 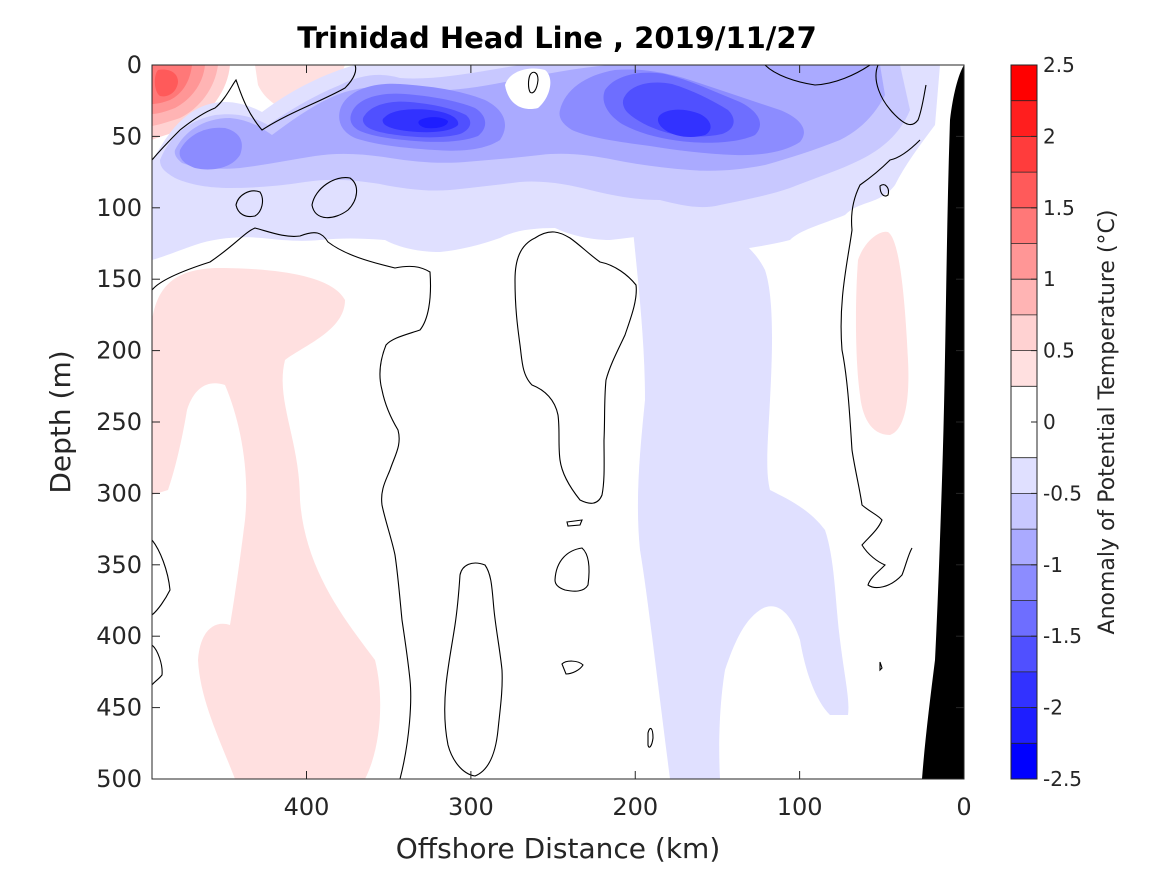 What do you see at coordinates (1059, 208) in the screenshot?
I see `colorbar-tick-label: 1.5` at bounding box center [1059, 208].